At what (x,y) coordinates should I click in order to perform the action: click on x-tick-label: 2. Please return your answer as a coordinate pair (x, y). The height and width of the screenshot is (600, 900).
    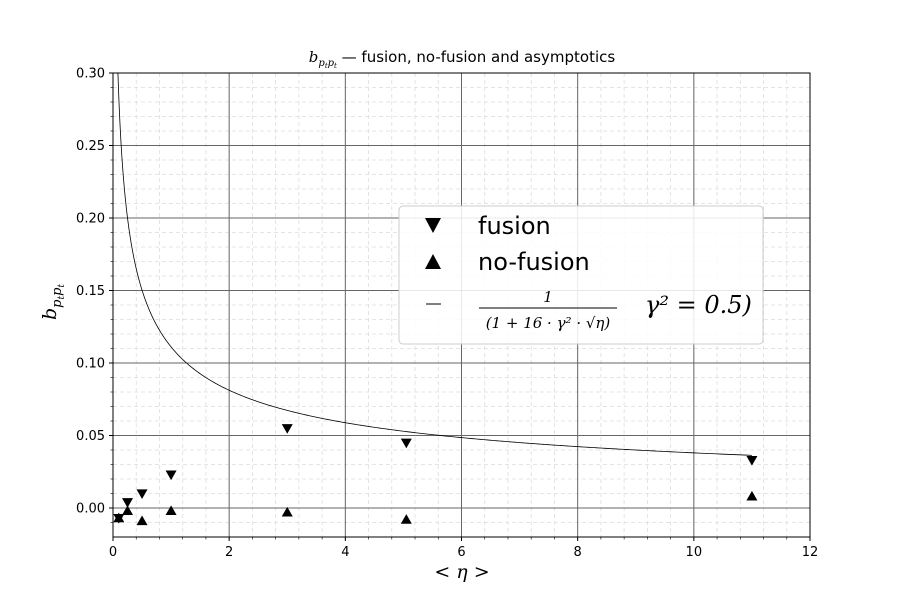
    Looking at the image, I should click on (229, 552).